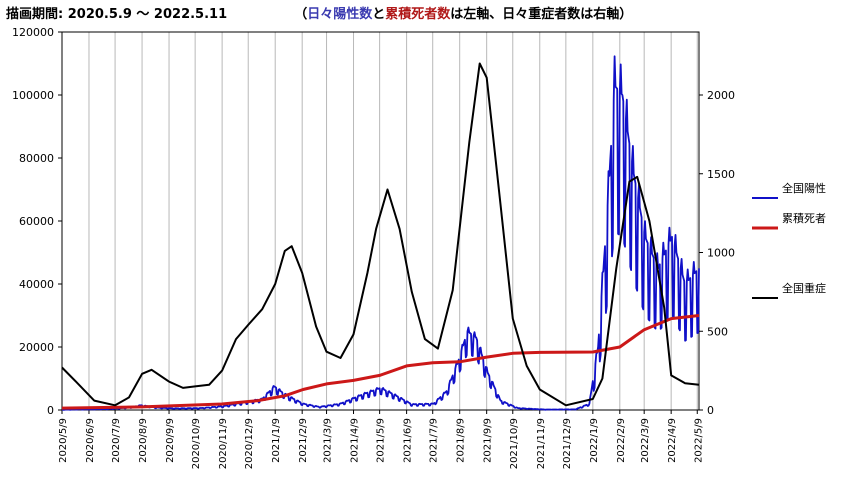 Image resolution: width=850 pixels, height=487 pixels. Describe the element at coordinates (35, 14) in the screenshot. I see `period-label: 描画期間:` at that location.